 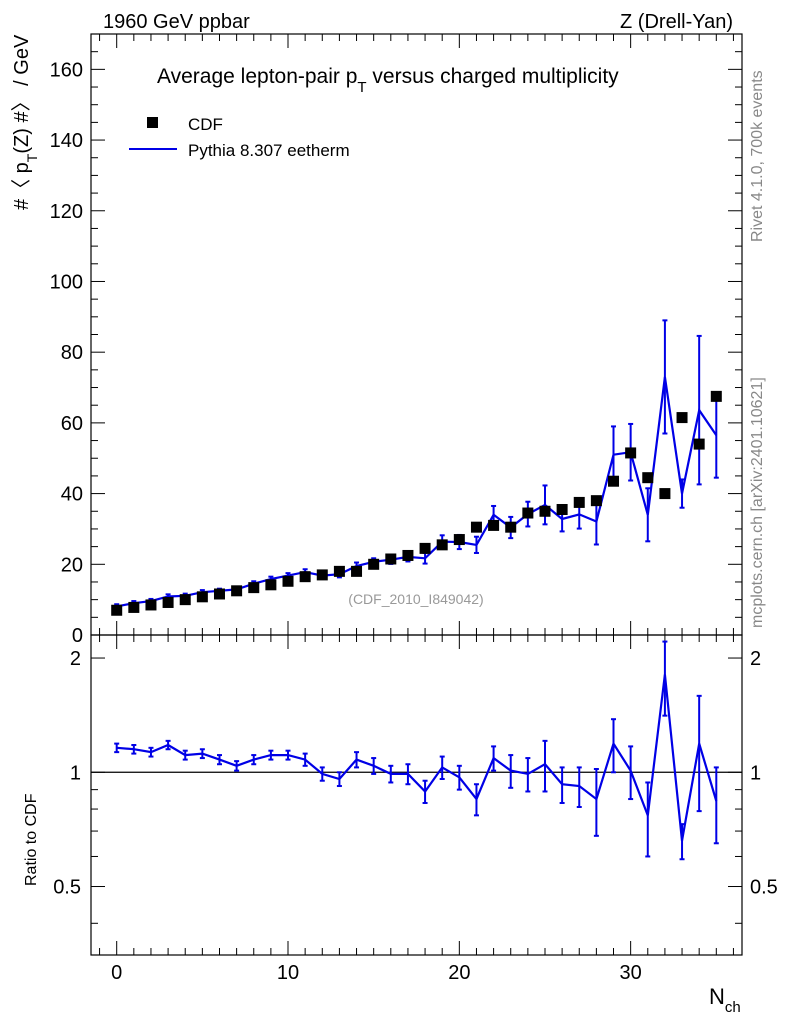 I want to click on y-axis-label: #〈 pT(Z) #〉 / GeV, so click(x=25, y=122).